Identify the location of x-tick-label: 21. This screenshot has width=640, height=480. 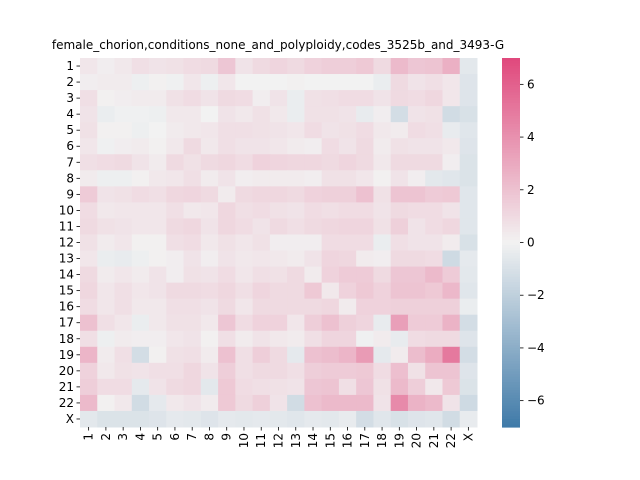
(434, 440).